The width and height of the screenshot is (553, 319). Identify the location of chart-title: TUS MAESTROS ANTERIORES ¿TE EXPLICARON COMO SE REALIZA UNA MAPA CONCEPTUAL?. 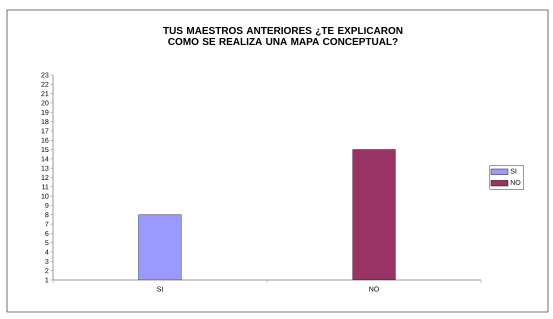
(282, 36).